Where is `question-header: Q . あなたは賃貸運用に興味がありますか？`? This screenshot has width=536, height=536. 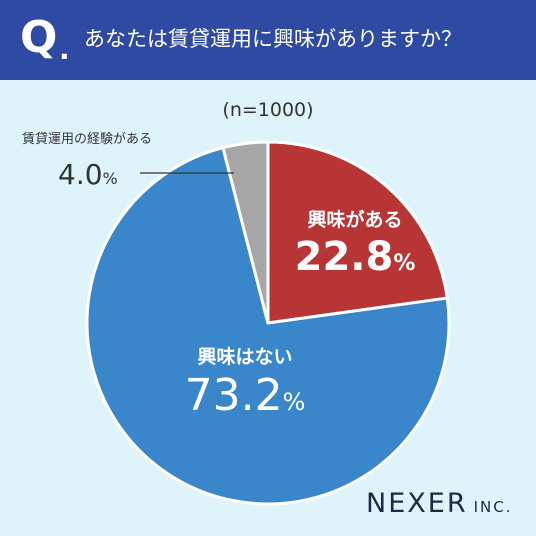 question-header: Q . あなたは賃貸運用に興味がありますか？ is located at coordinates (268, 40).